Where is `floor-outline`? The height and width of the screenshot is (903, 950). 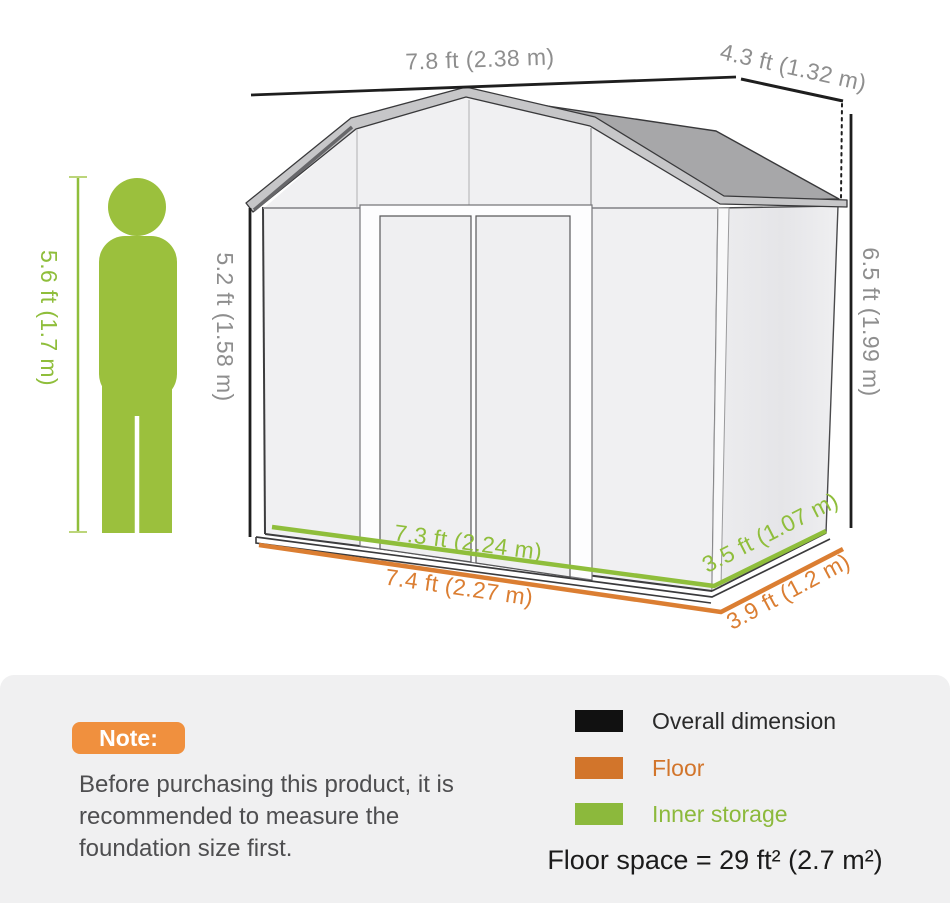 floor-outline is located at coordinates (551, 578).